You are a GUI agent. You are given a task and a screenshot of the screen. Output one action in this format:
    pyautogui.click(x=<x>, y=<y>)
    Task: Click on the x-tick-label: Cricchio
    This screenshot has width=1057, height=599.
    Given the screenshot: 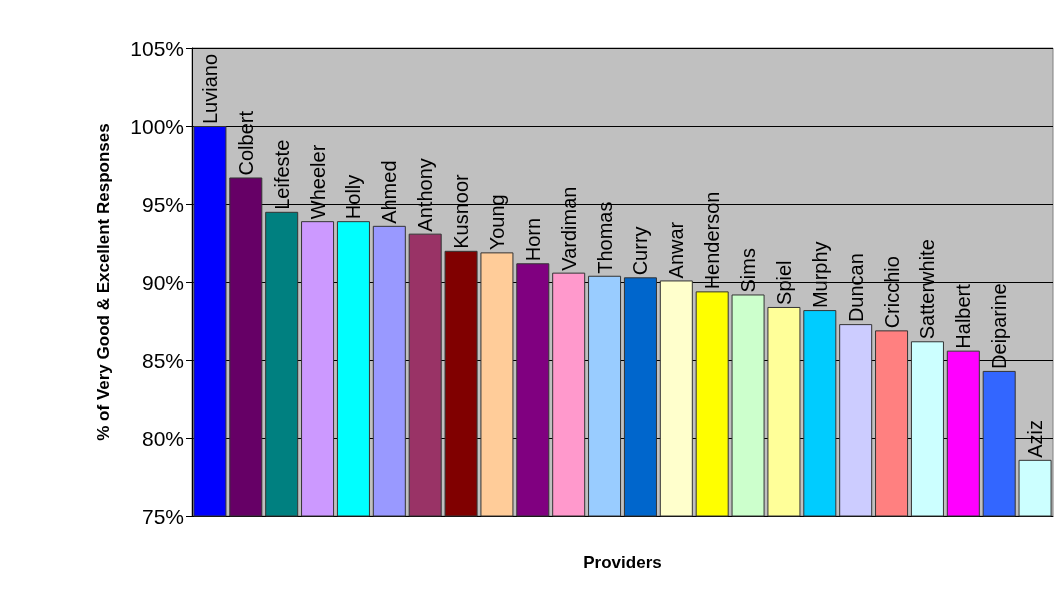 What is the action you would take?
    pyautogui.click(x=891, y=292)
    